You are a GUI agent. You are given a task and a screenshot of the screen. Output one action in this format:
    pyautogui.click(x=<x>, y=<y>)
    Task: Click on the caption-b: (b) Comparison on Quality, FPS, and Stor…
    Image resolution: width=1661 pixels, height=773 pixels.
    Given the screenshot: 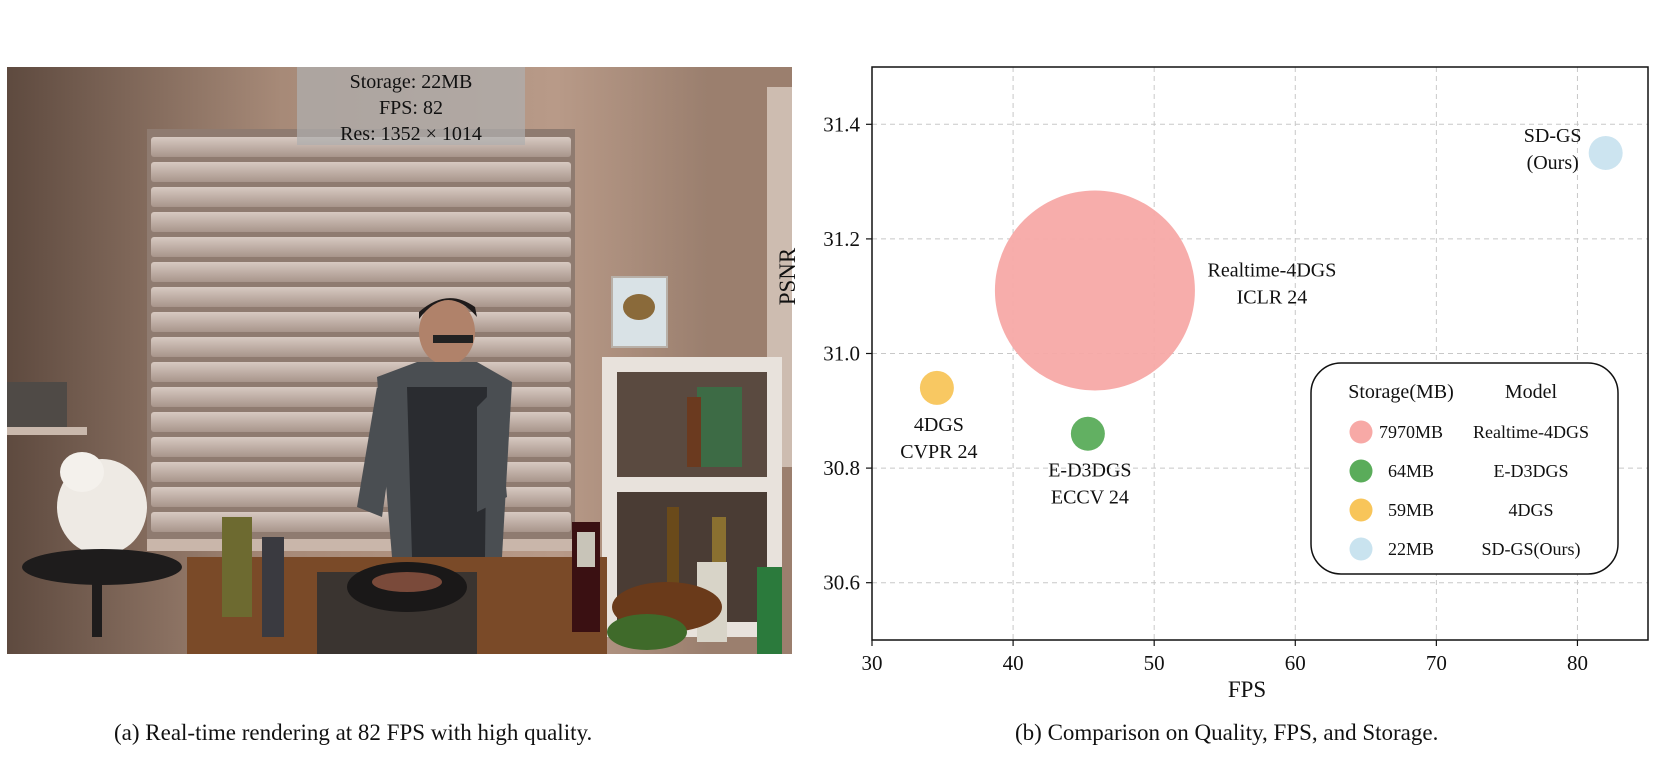 What is the action you would take?
    pyautogui.click(x=1227, y=732)
    